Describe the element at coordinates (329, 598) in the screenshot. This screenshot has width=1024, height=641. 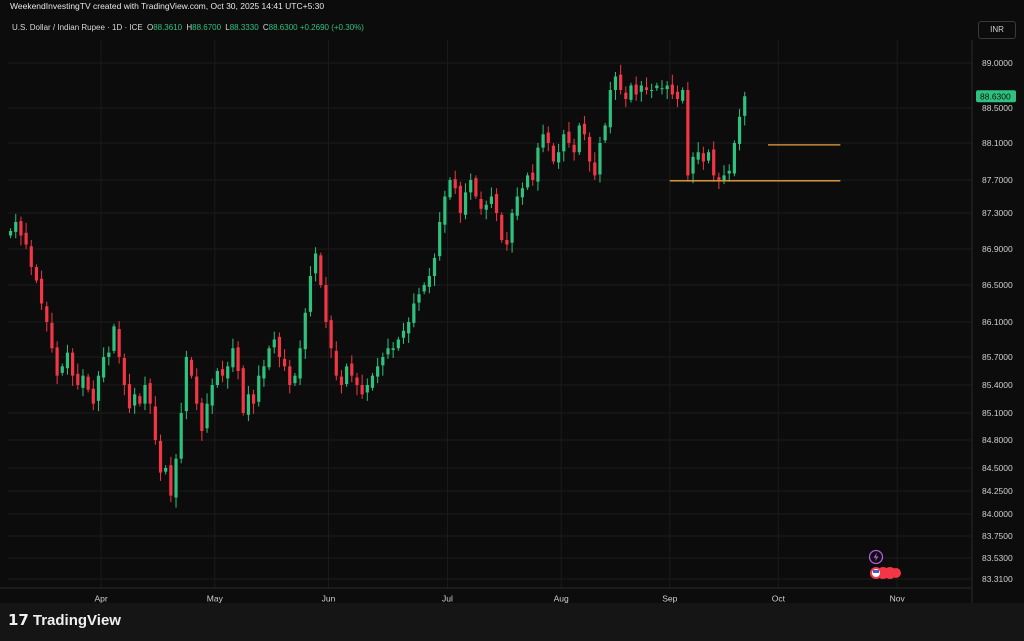
I see `x-tick-label: Jun` at that location.